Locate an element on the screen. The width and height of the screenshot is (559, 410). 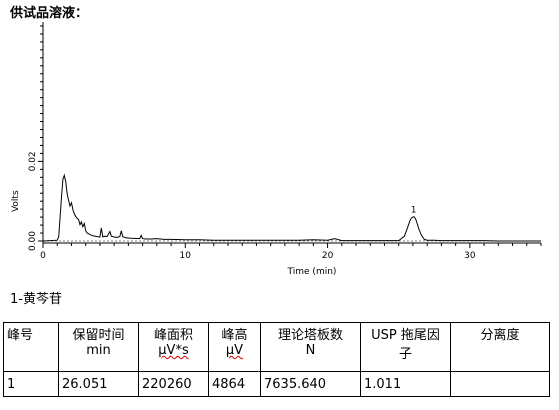
header-unit: μV is located at coordinates (234, 350).